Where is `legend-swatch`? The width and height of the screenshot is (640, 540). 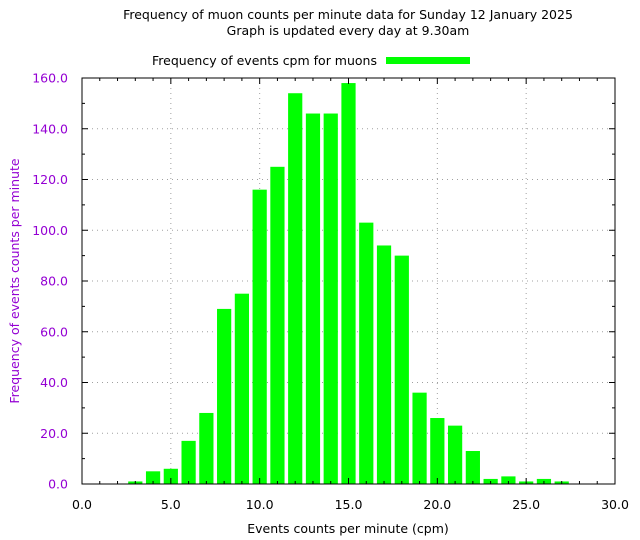 legend-swatch is located at coordinates (428, 60).